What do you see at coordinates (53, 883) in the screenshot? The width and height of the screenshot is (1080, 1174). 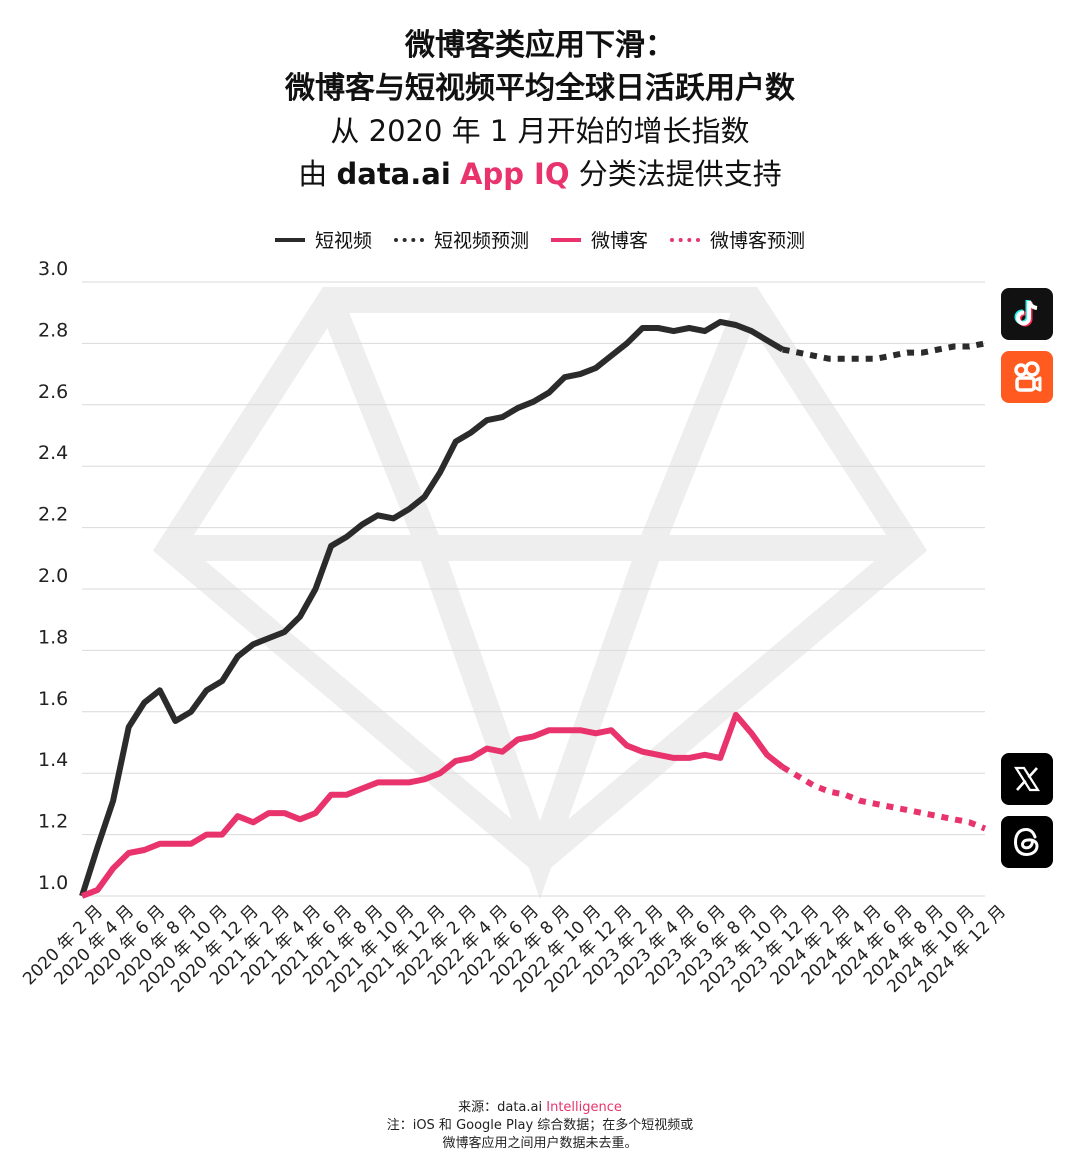 I see `y-tick-label: 1.0` at bounding box center [53, 883].